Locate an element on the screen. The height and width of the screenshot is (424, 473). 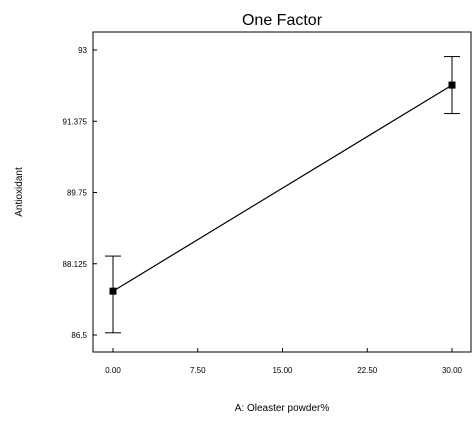
y-axis: 86.5 88.125 89.75 91.375 93 is located at coordinates (80, 193).